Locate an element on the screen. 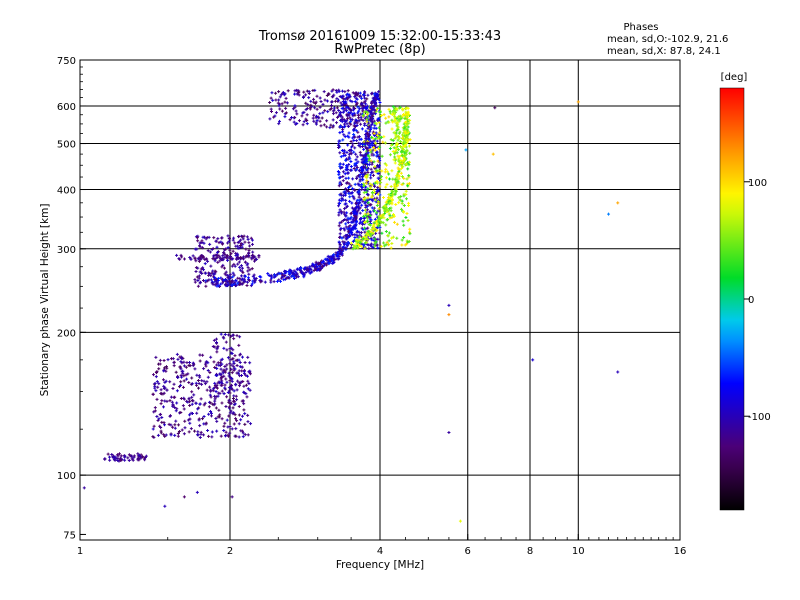 This screenshot has width=800, height=600. isolated-point is located at coordinates (618, 372).